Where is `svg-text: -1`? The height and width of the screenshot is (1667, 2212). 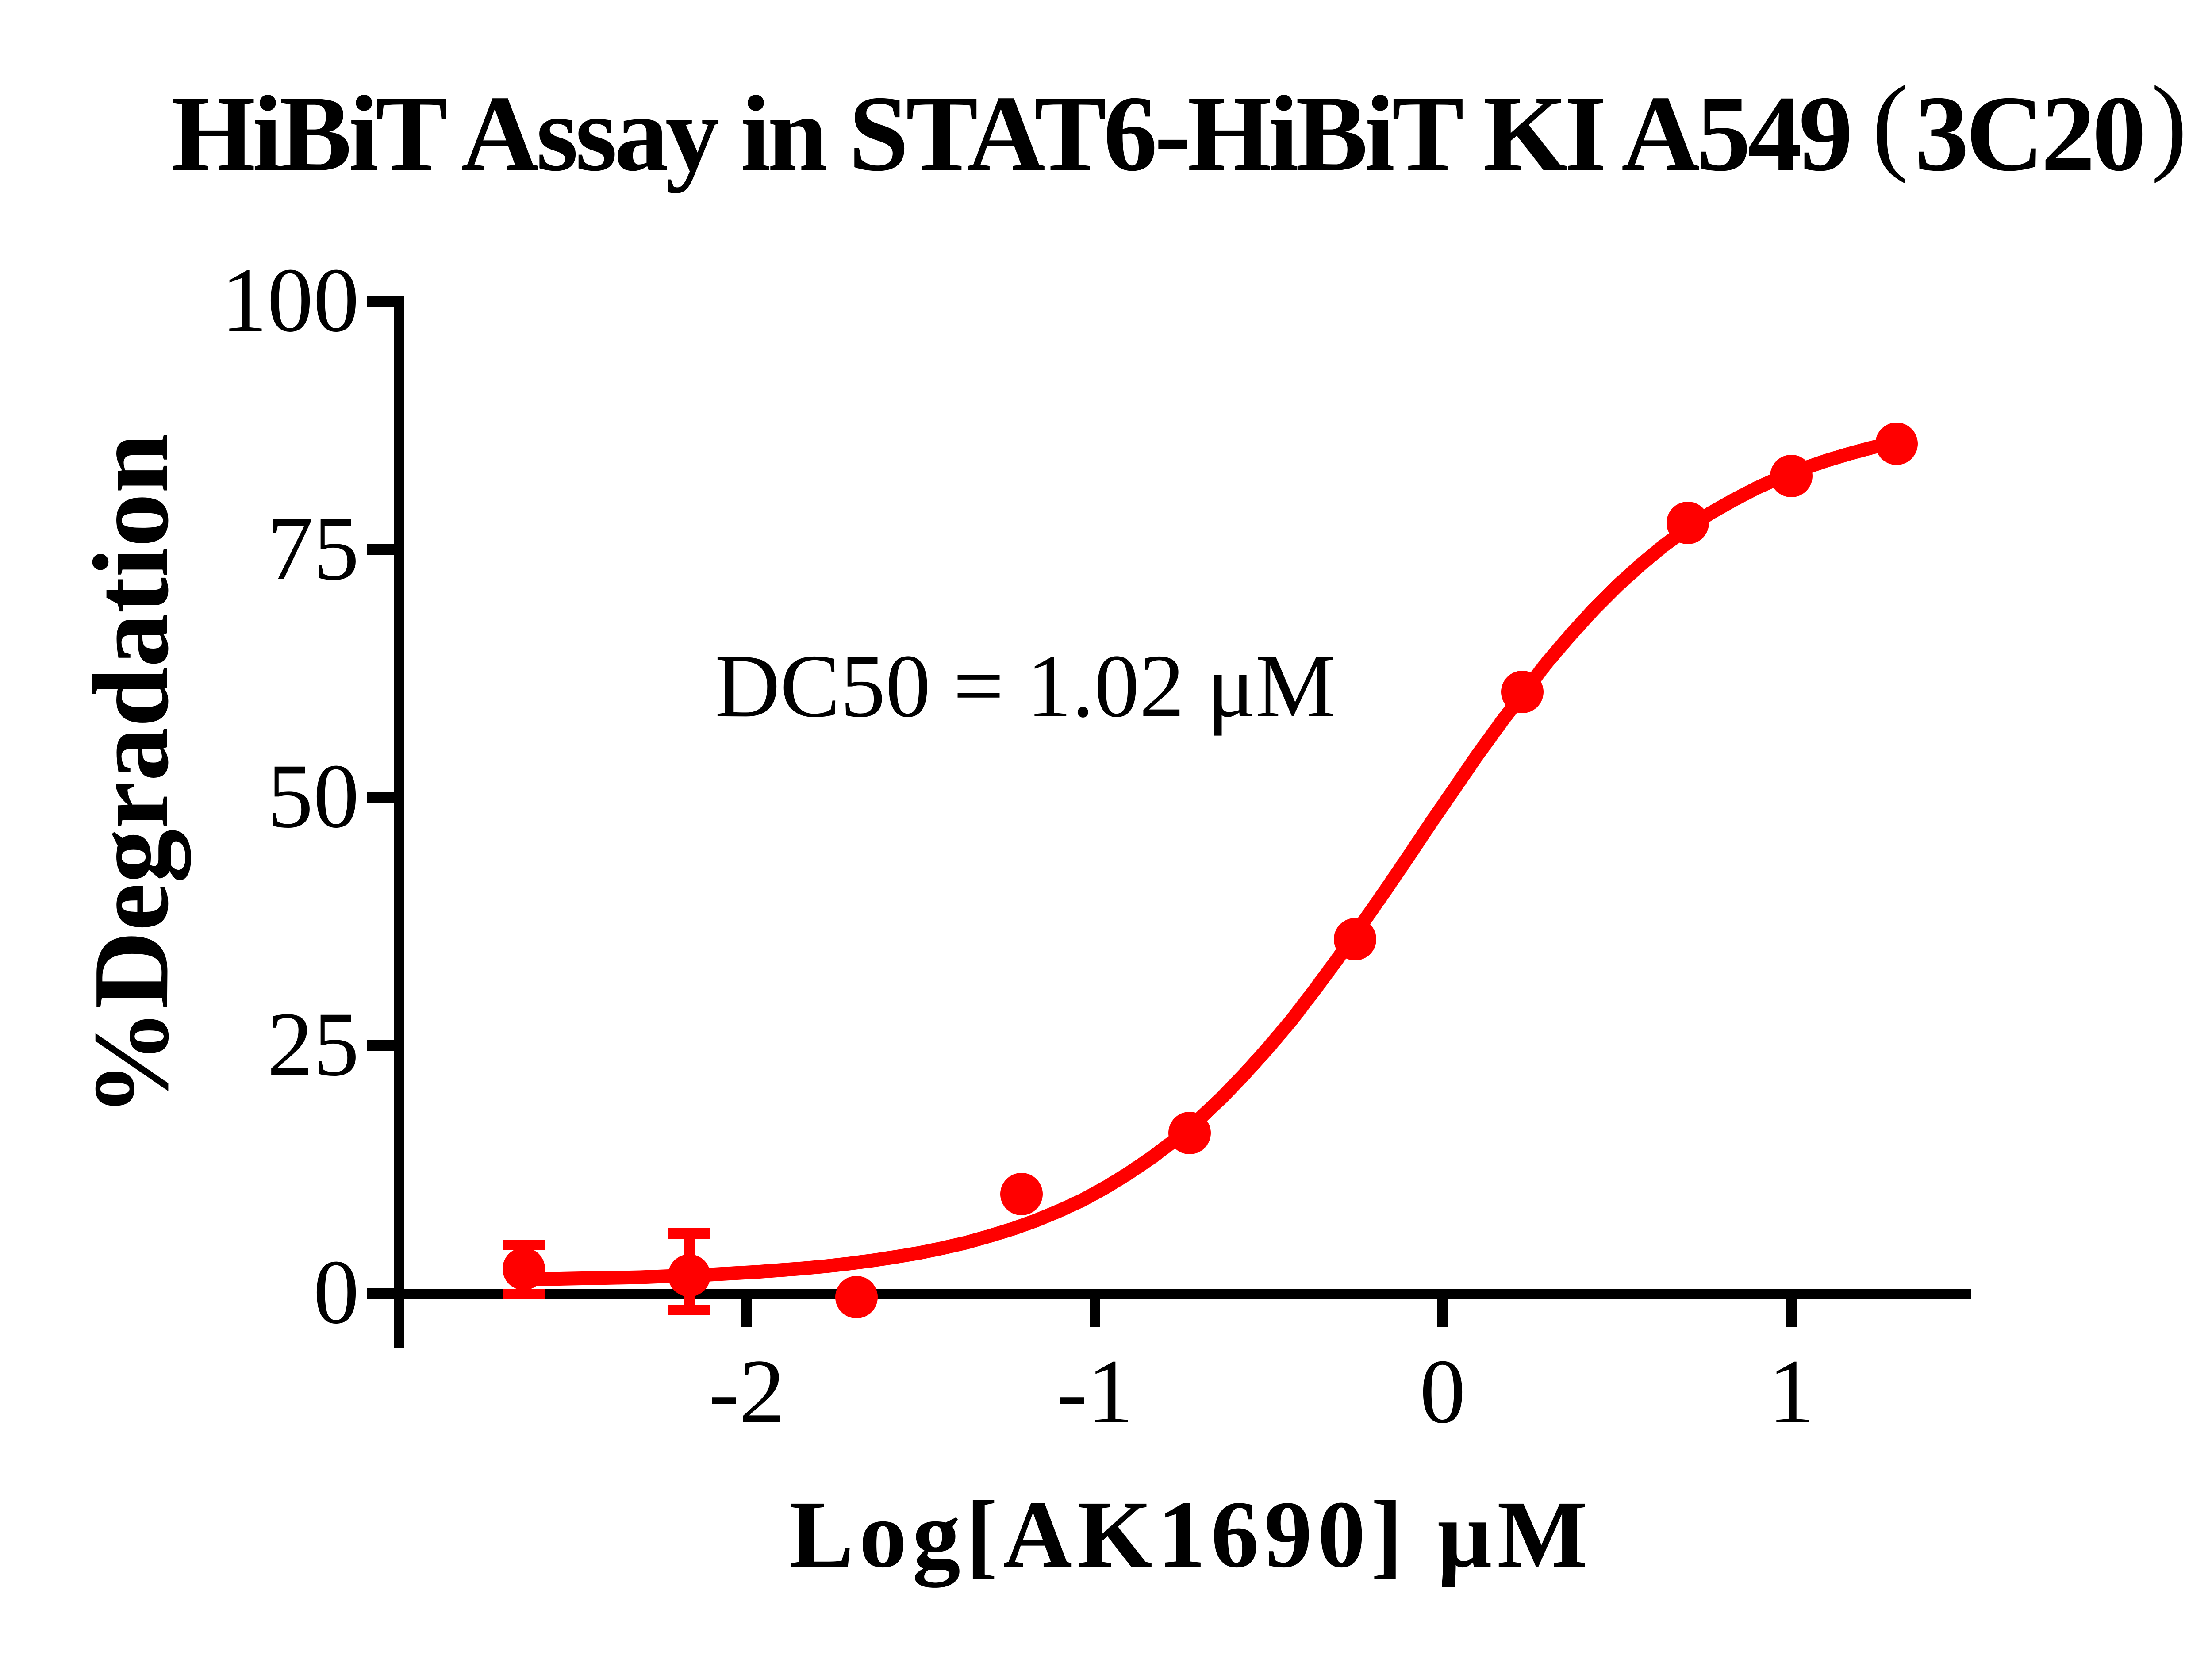 svg-text: -1 is located at coordinates (1094, 1391).